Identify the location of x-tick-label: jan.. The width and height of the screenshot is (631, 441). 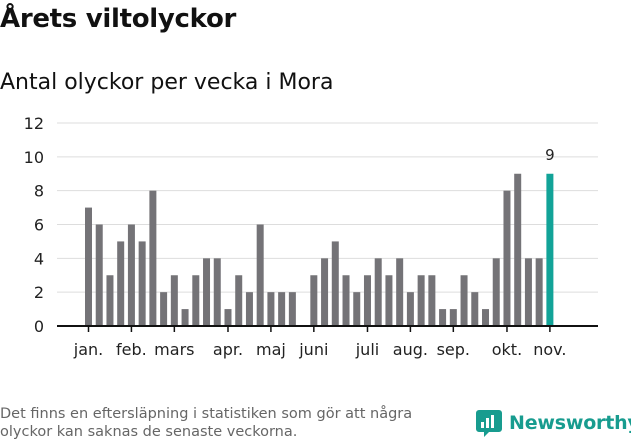
(88, 349).